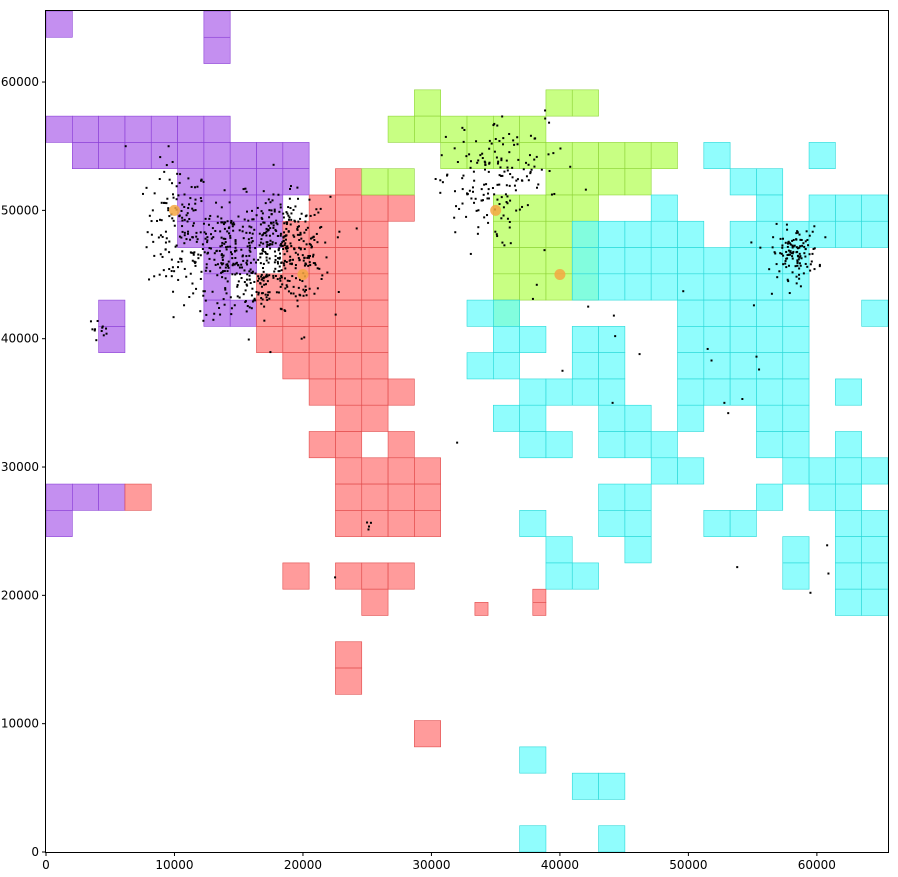 Image resolution: width=898 pixels, height=877 pixels. Describe the element at coordinates (20, 595) in the screenshot. I see `y-tick-label: 20000` at that location.